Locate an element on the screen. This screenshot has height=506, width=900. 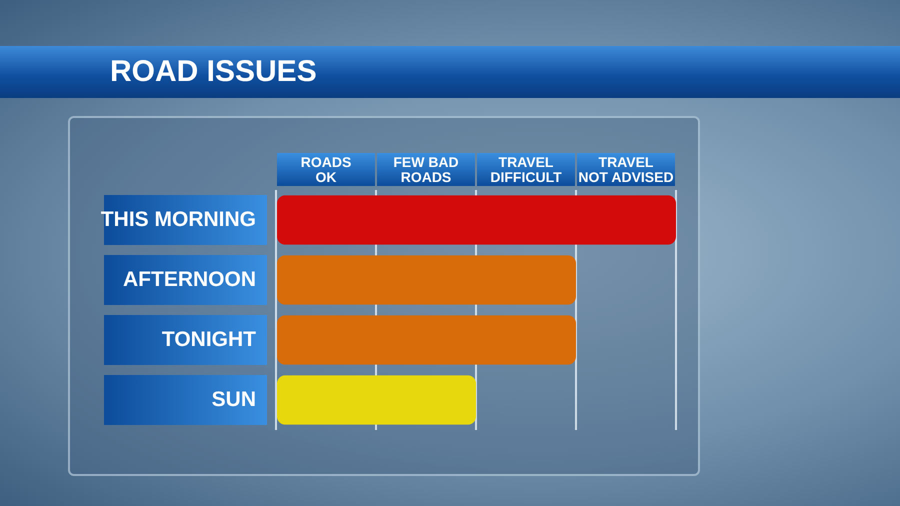
y-tick-label: SUN is located at coordinates (234, 399).